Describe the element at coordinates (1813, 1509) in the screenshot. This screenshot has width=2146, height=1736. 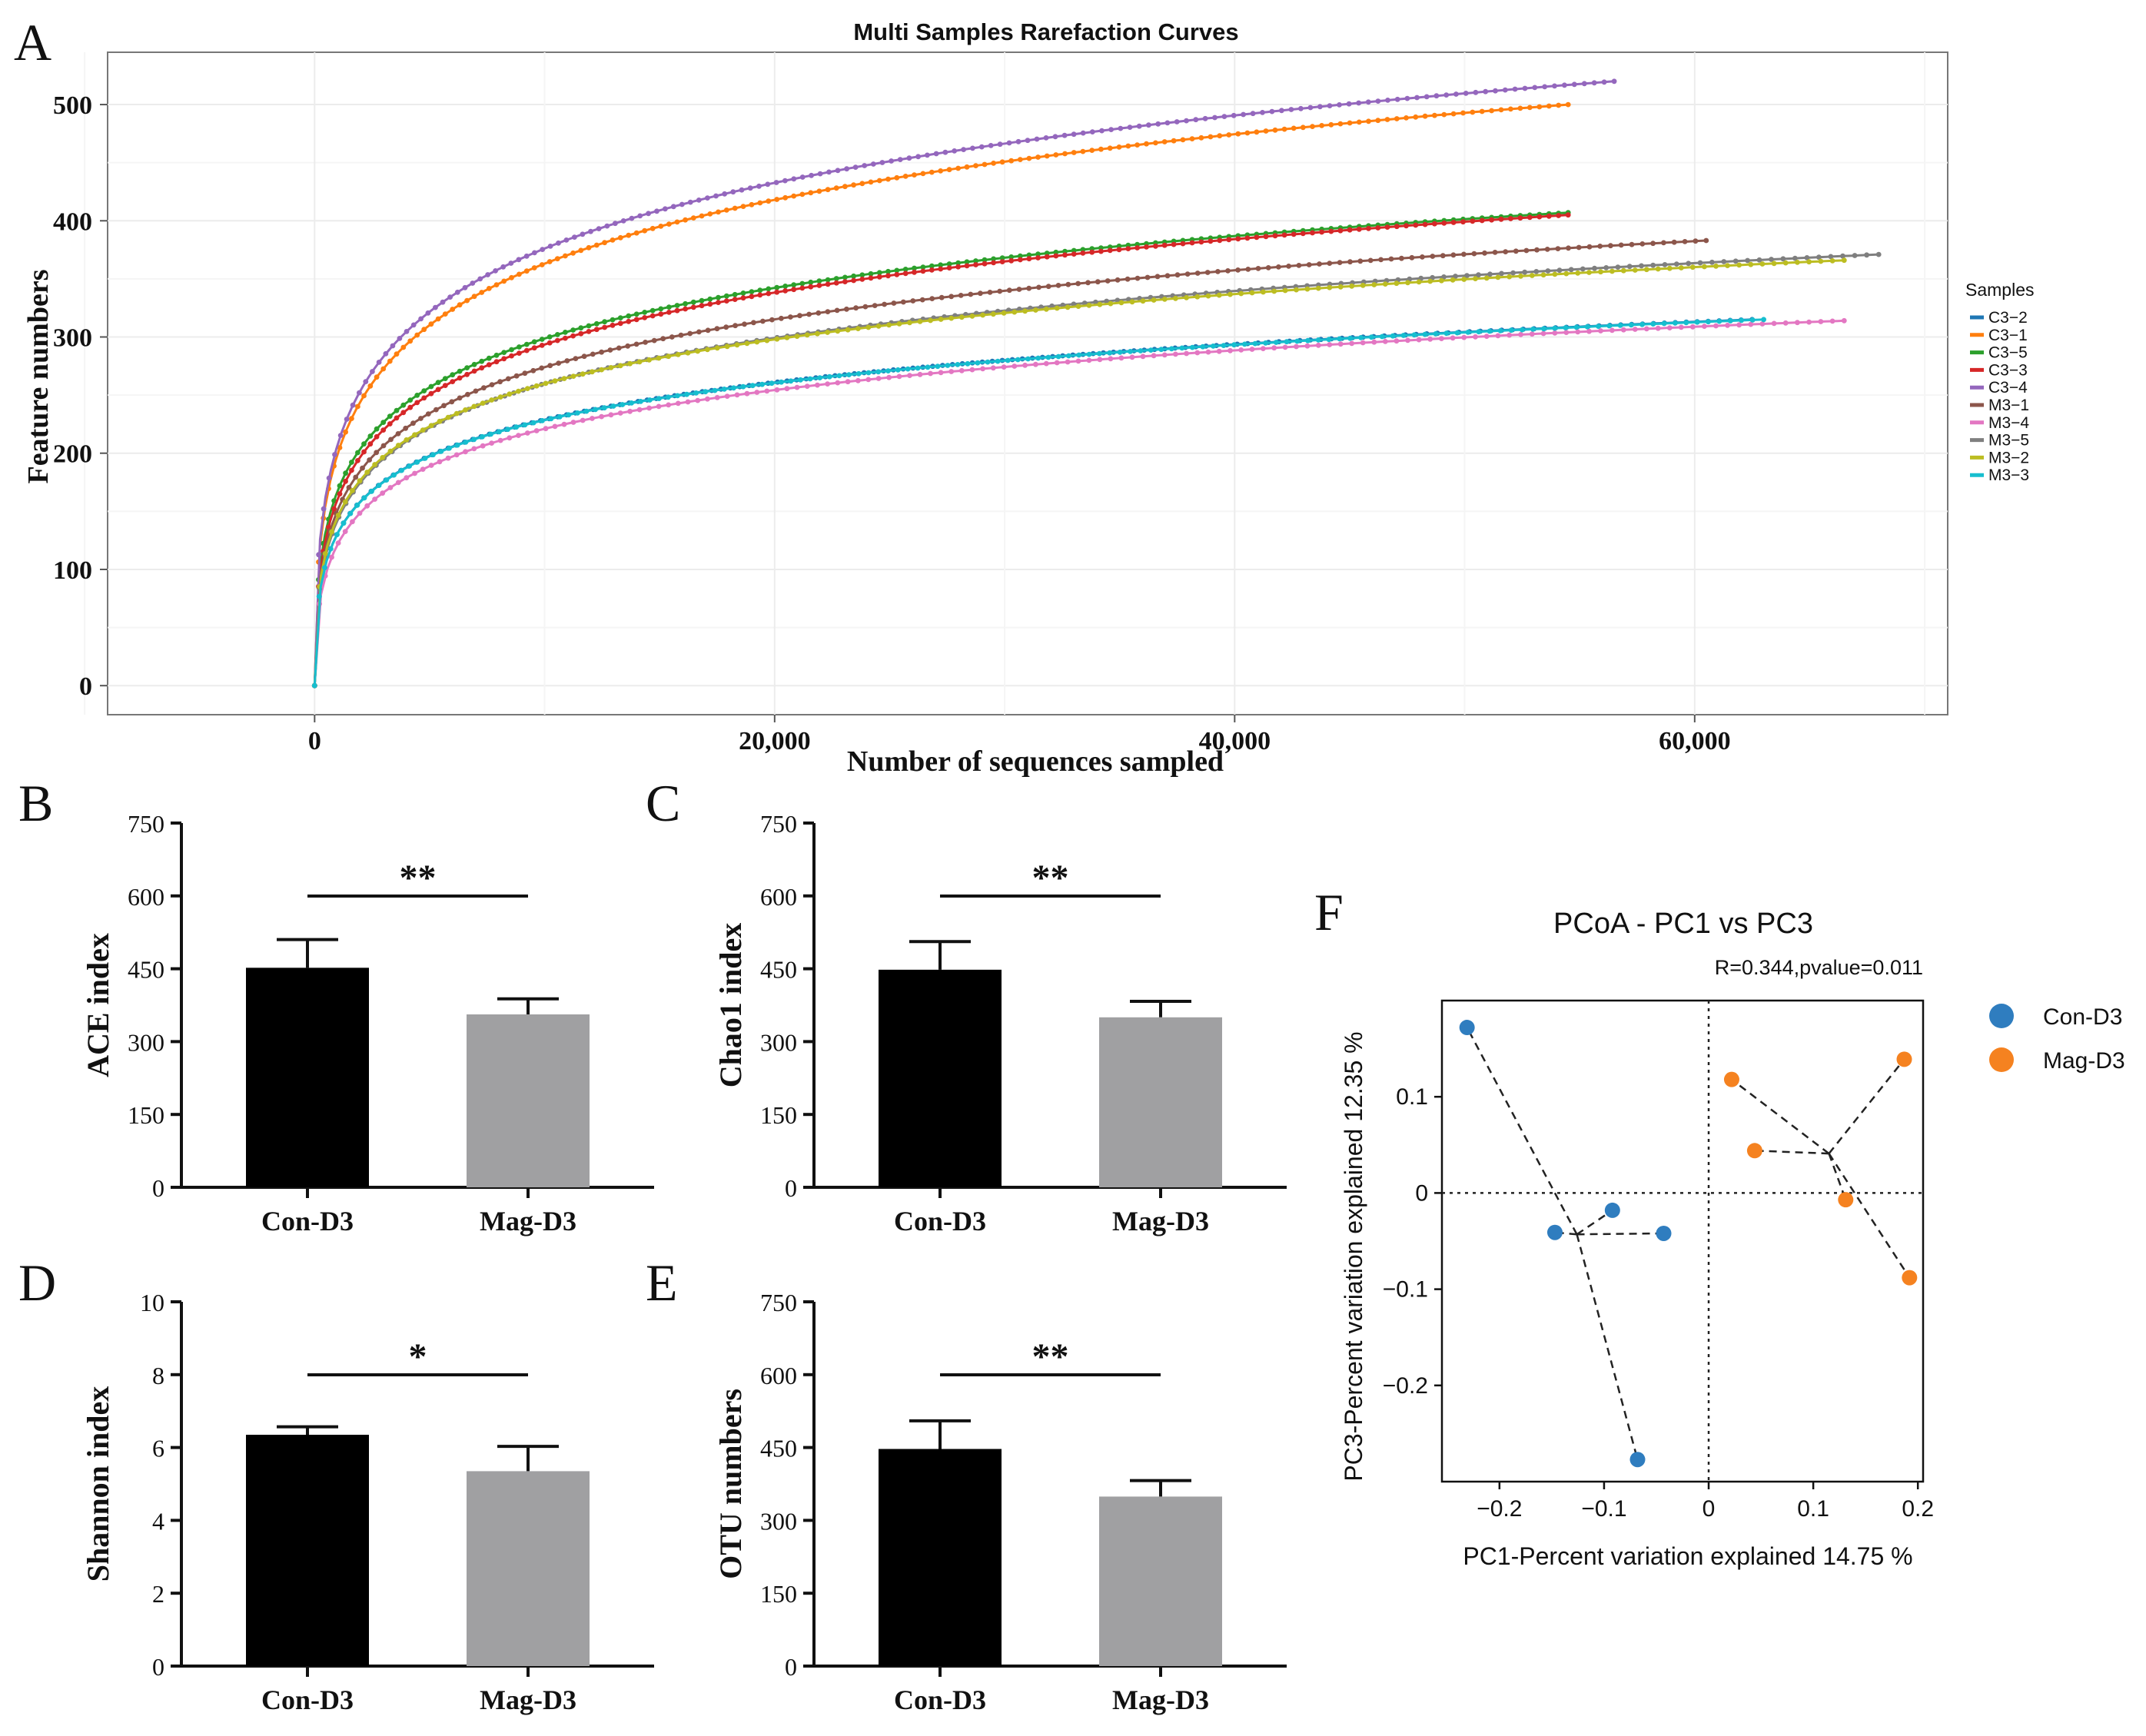
I see `x-tick-label: 0.1` at that location.